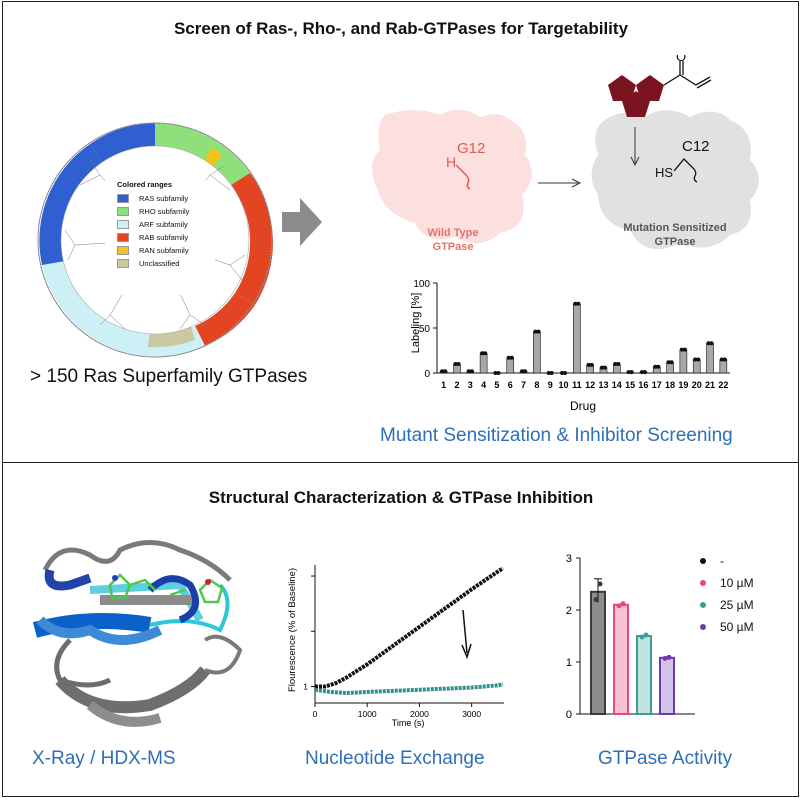  I want to click on x-tick-label: 2, so click(456, 385).